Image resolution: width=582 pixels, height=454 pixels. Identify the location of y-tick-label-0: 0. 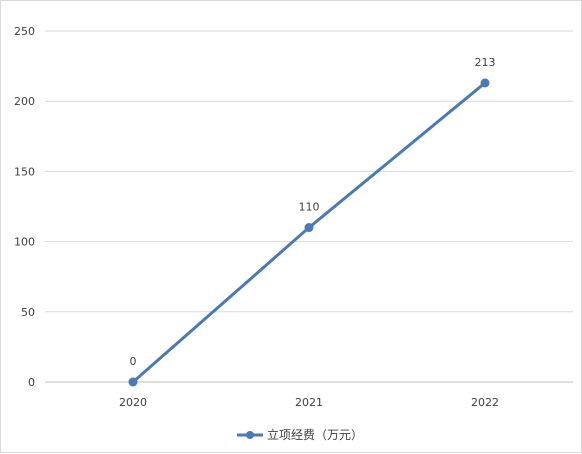
(31, 382).